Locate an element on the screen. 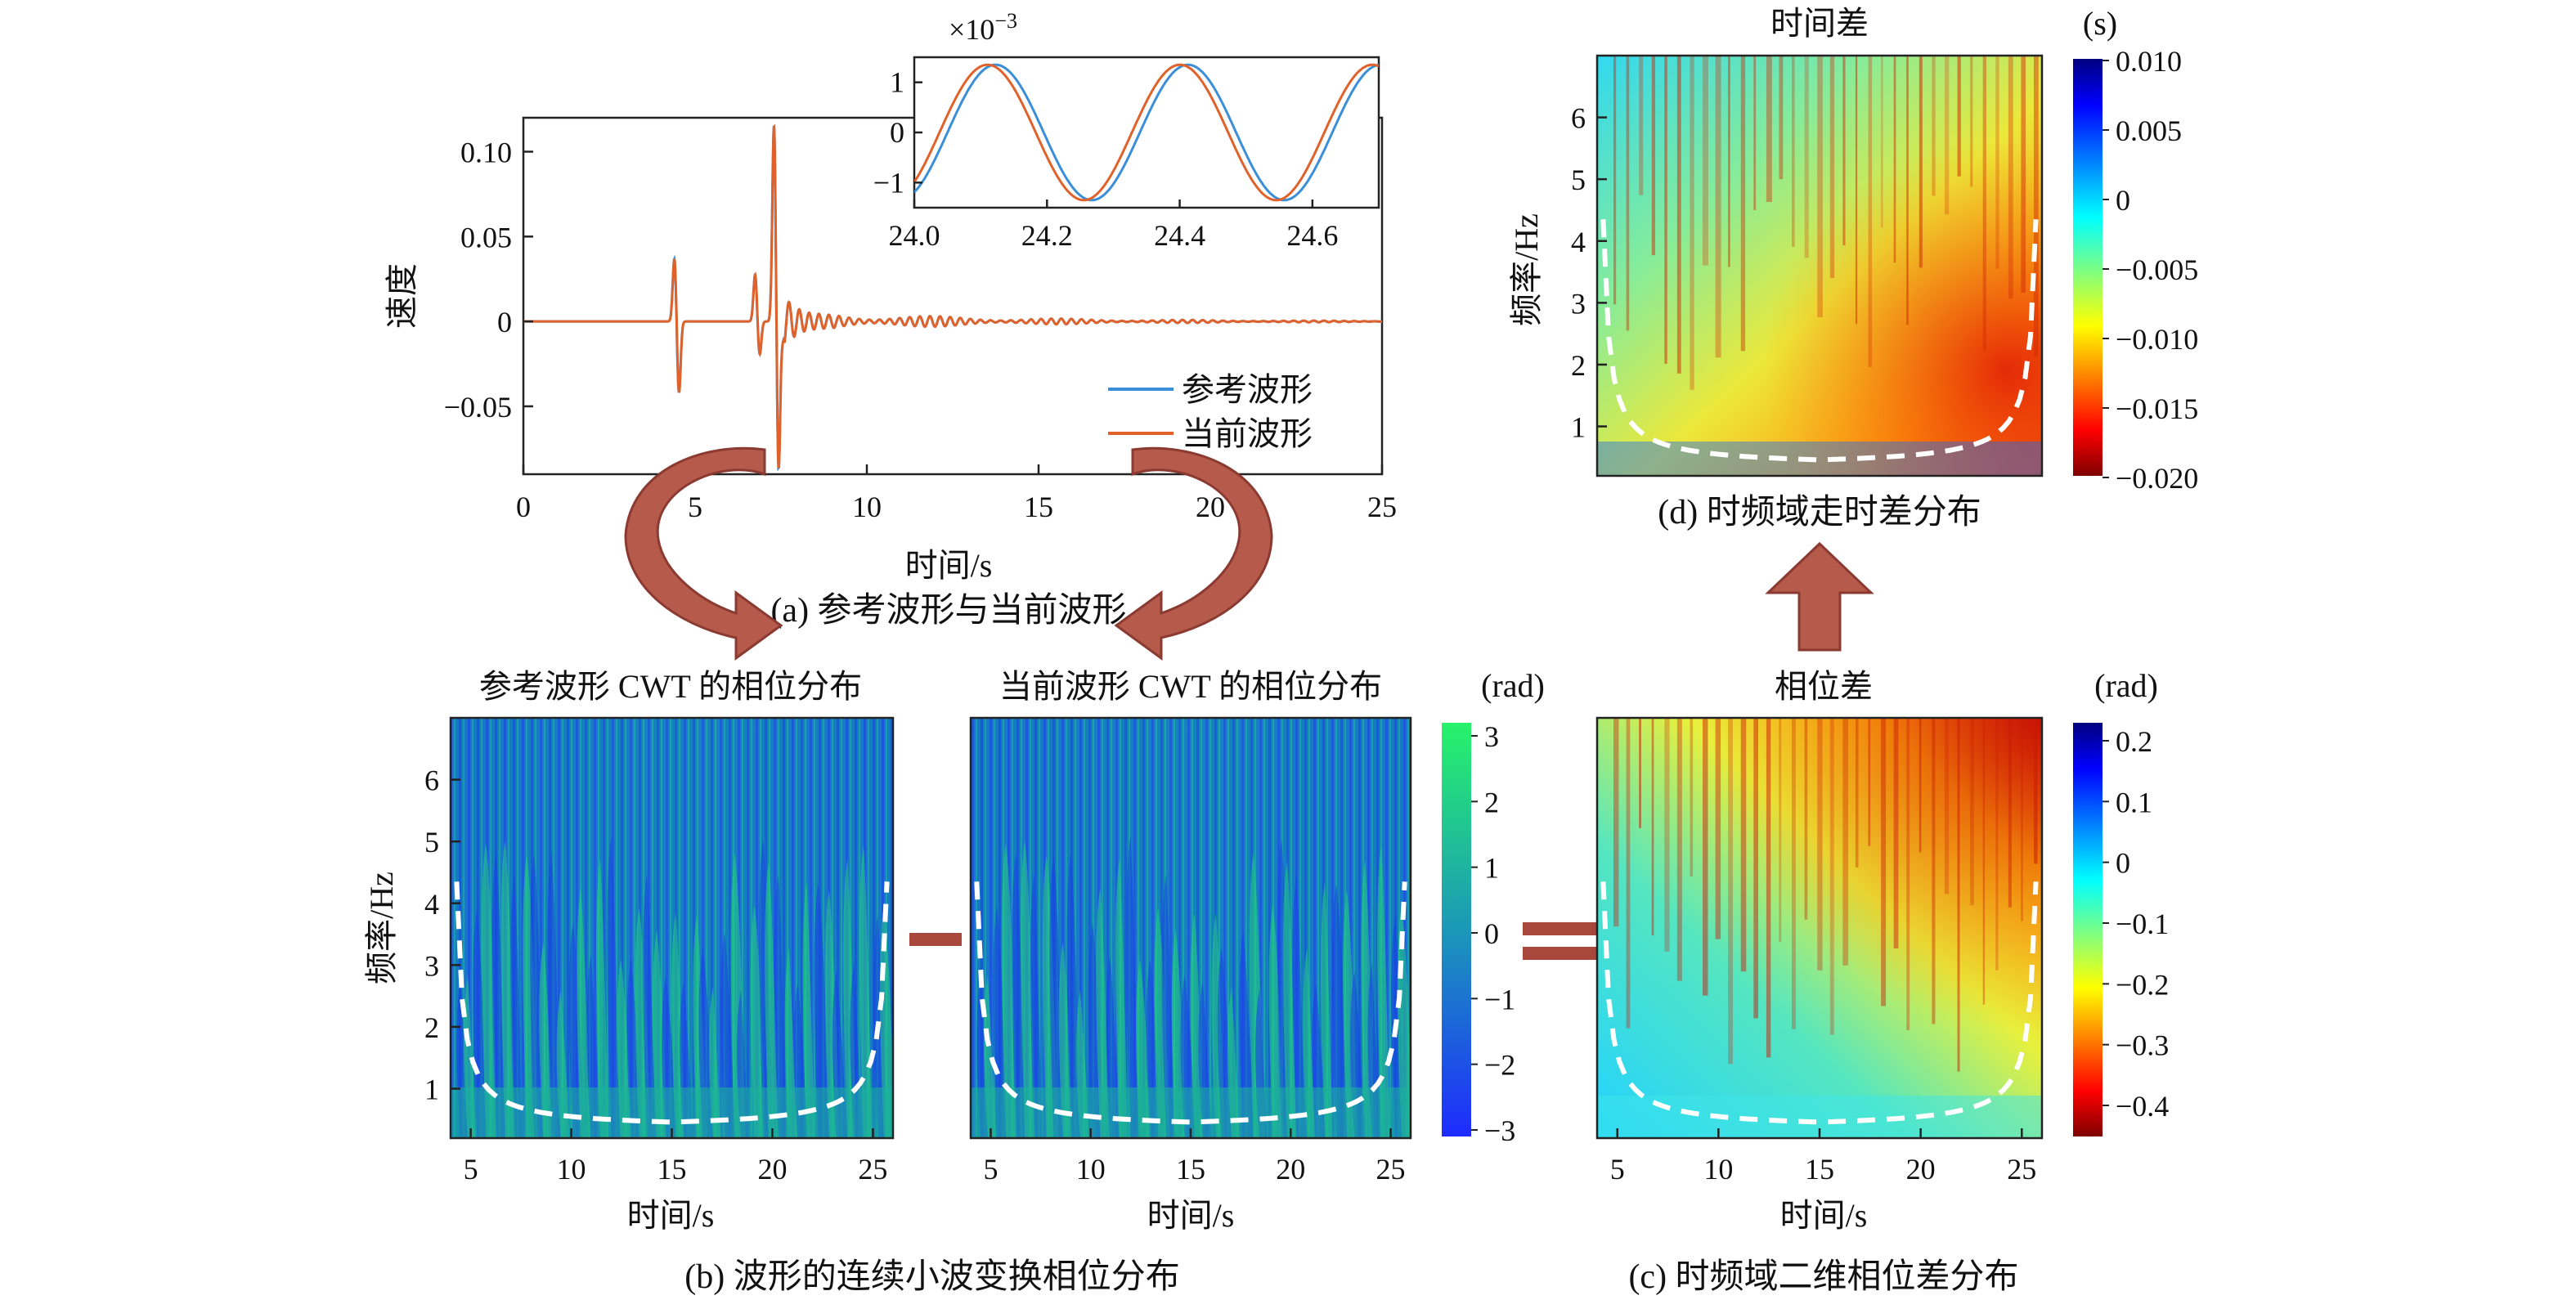  panel-d-y-label: 频率/Hz is located at coordinates (1527, 270).